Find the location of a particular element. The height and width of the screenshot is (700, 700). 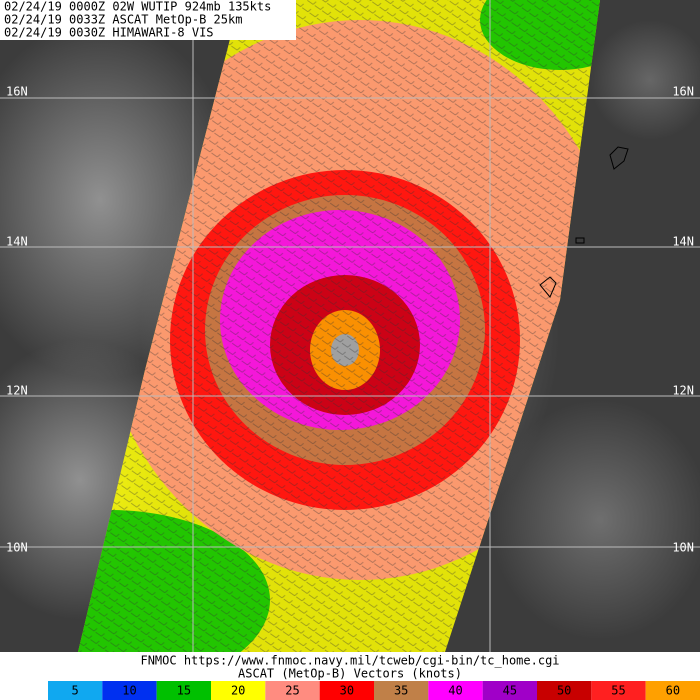

legend-value: 55 is located at coordinates (618, 691).